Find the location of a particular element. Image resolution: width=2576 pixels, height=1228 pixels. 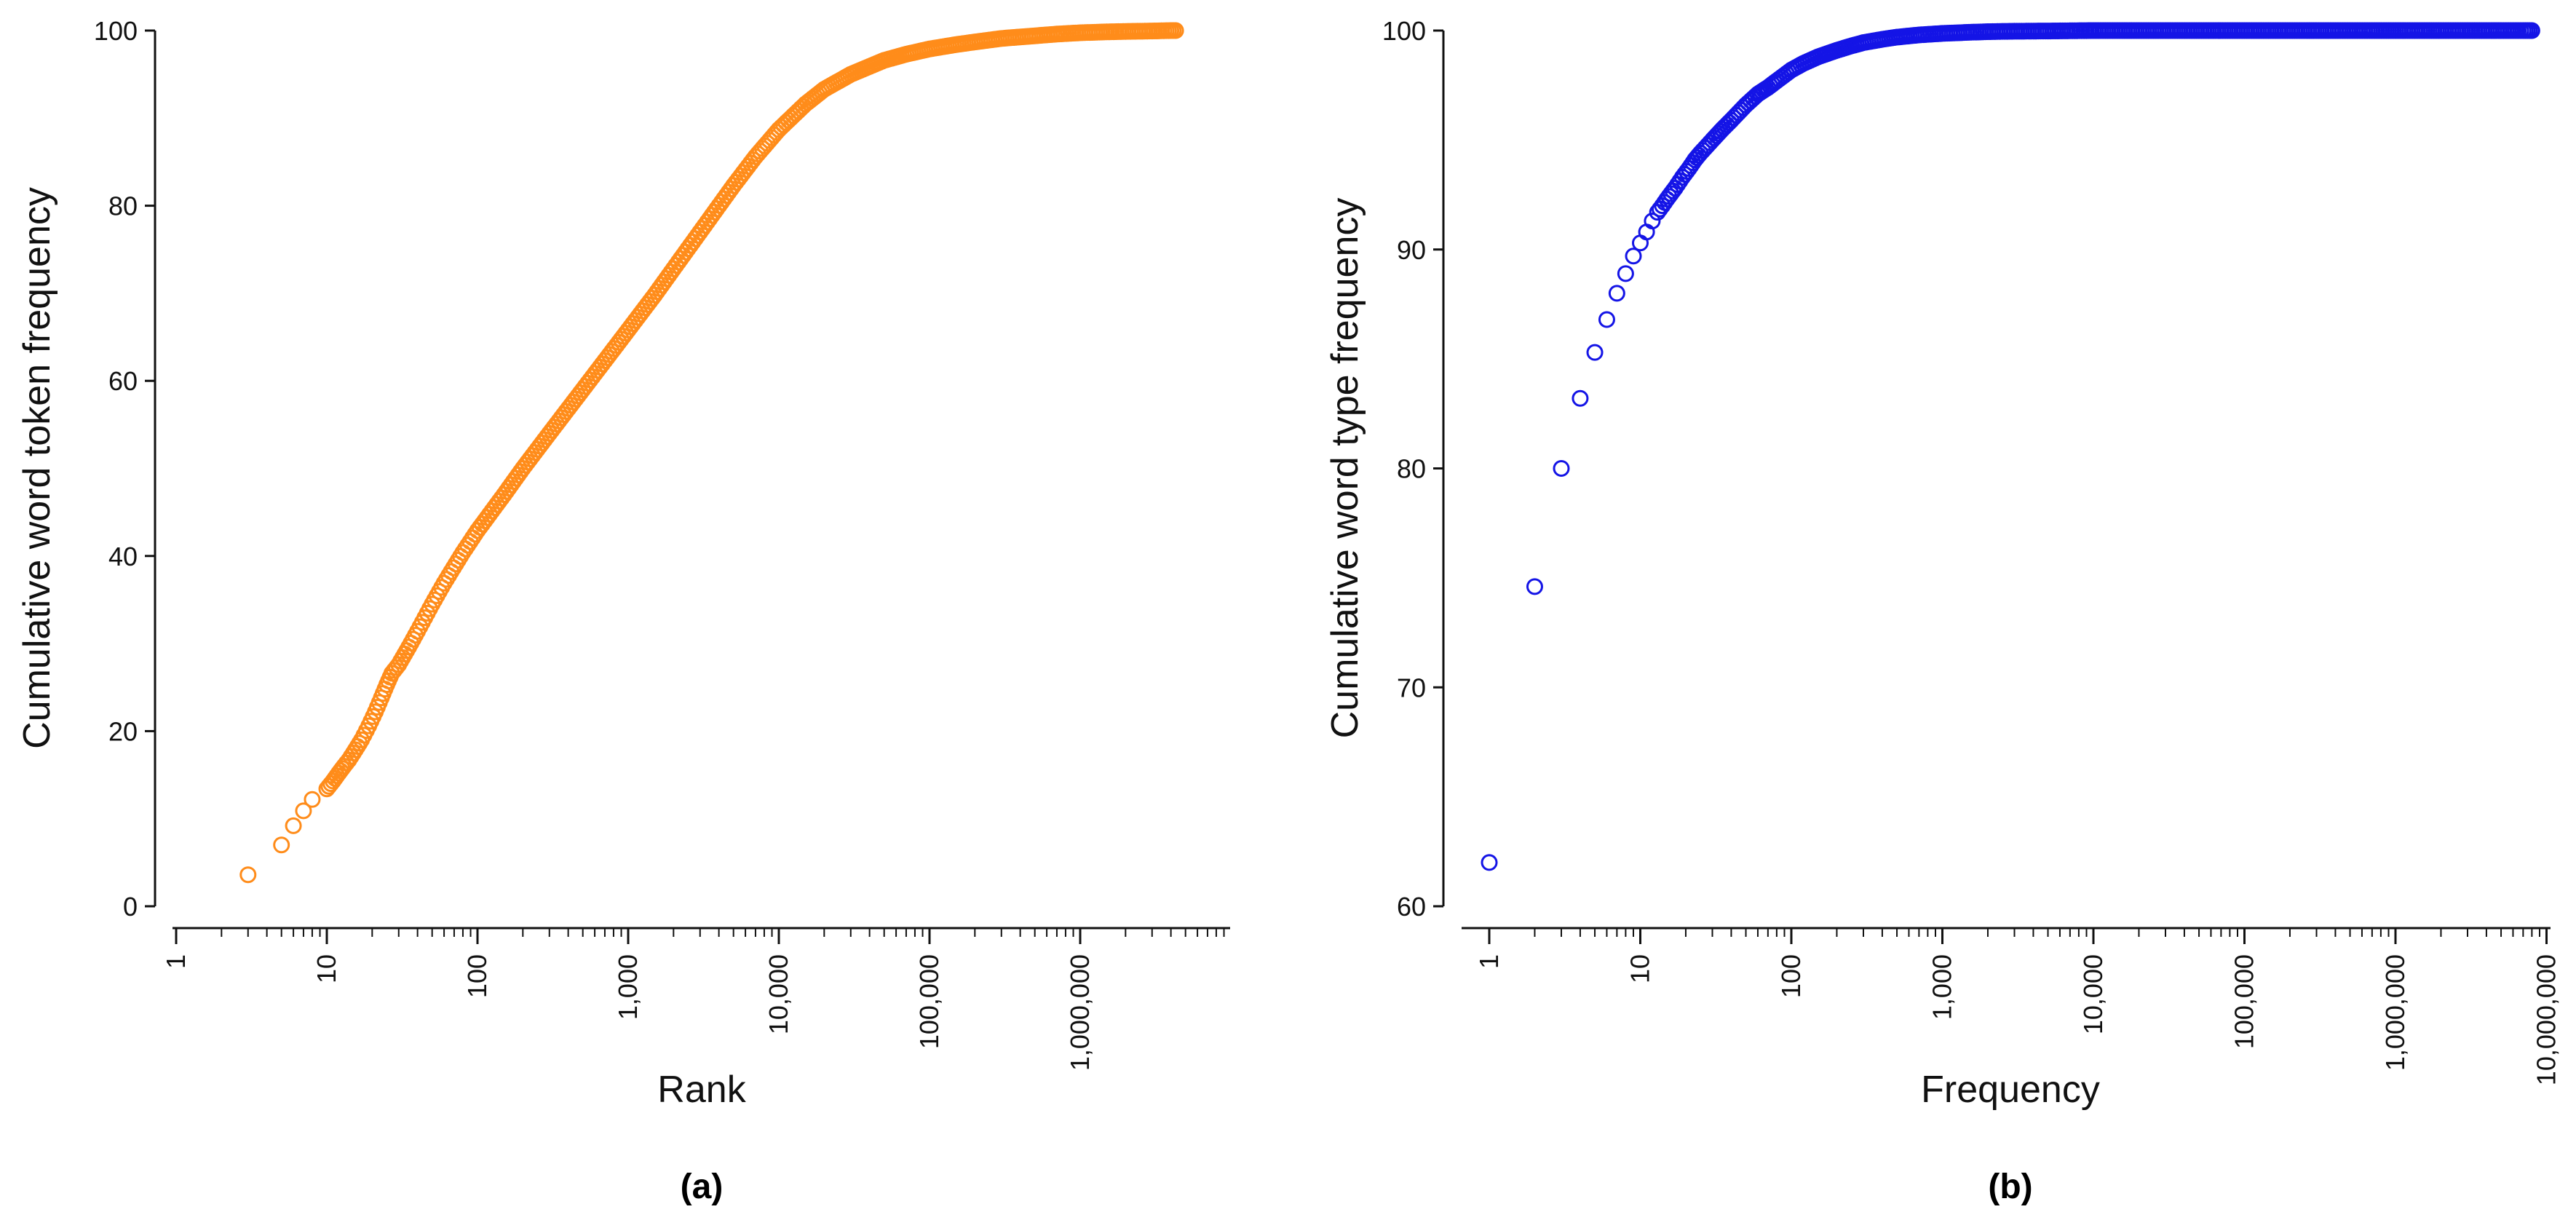

panel-a-y-ticks: 0 20 40 60 80 100 is located at coordinates (124, 469).